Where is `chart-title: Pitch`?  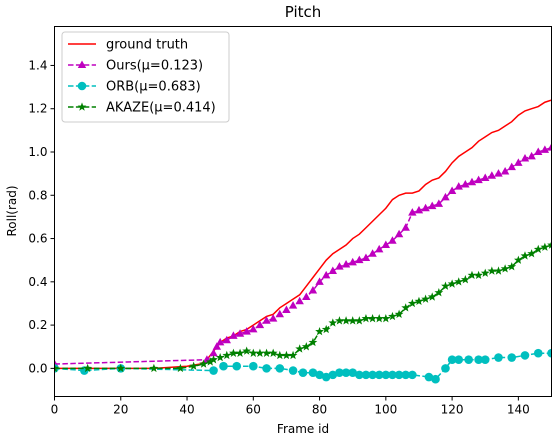 chart-title: Pitch is located at coordinates (303, 12).